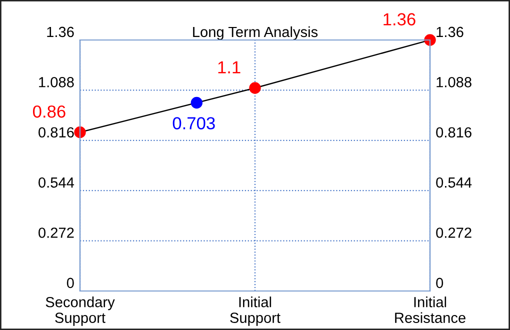  Describe the element at coordinates (60, 32) in the screenshot. I see `y-tick-label: 1.36` at that location.